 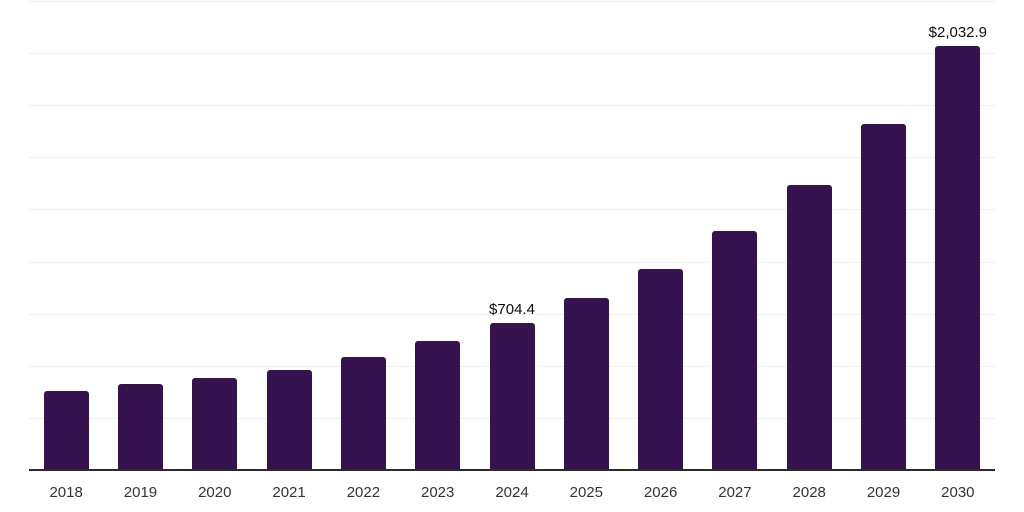 I want to click on x-tick-label-2029: 2029, so click(x=883, y=492).